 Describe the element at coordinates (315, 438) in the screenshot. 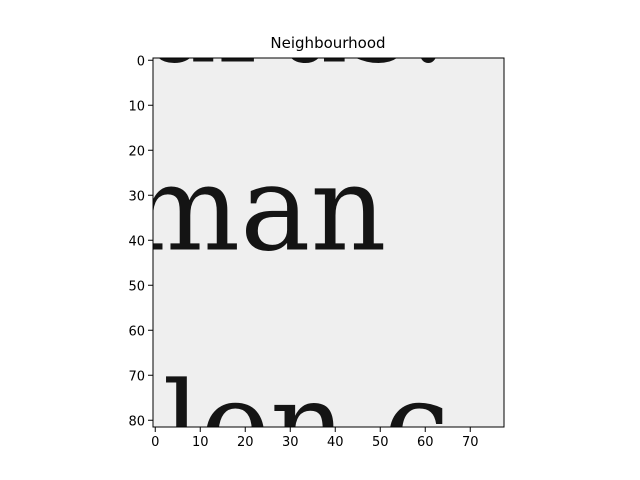

I see `x-axis: 0 10 20 30 40 50 60 70` at that location.